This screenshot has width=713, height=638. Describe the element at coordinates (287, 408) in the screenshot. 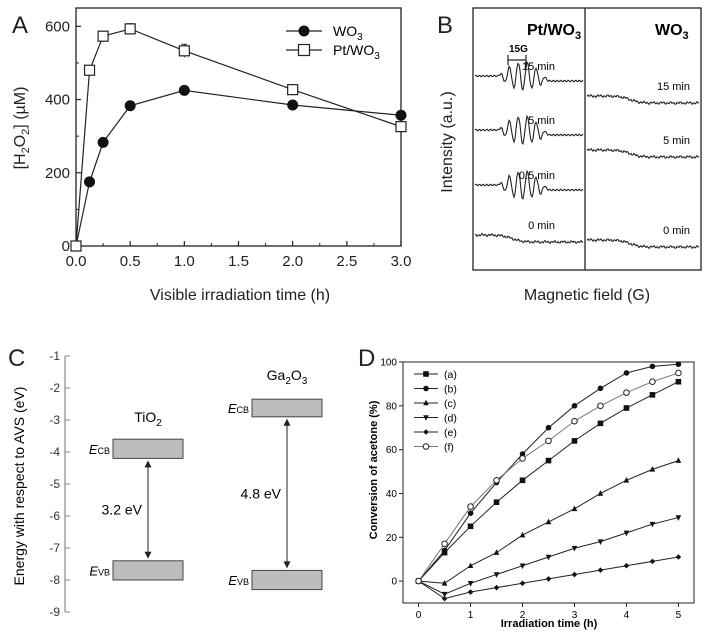

I see `conduction-band` at that location.